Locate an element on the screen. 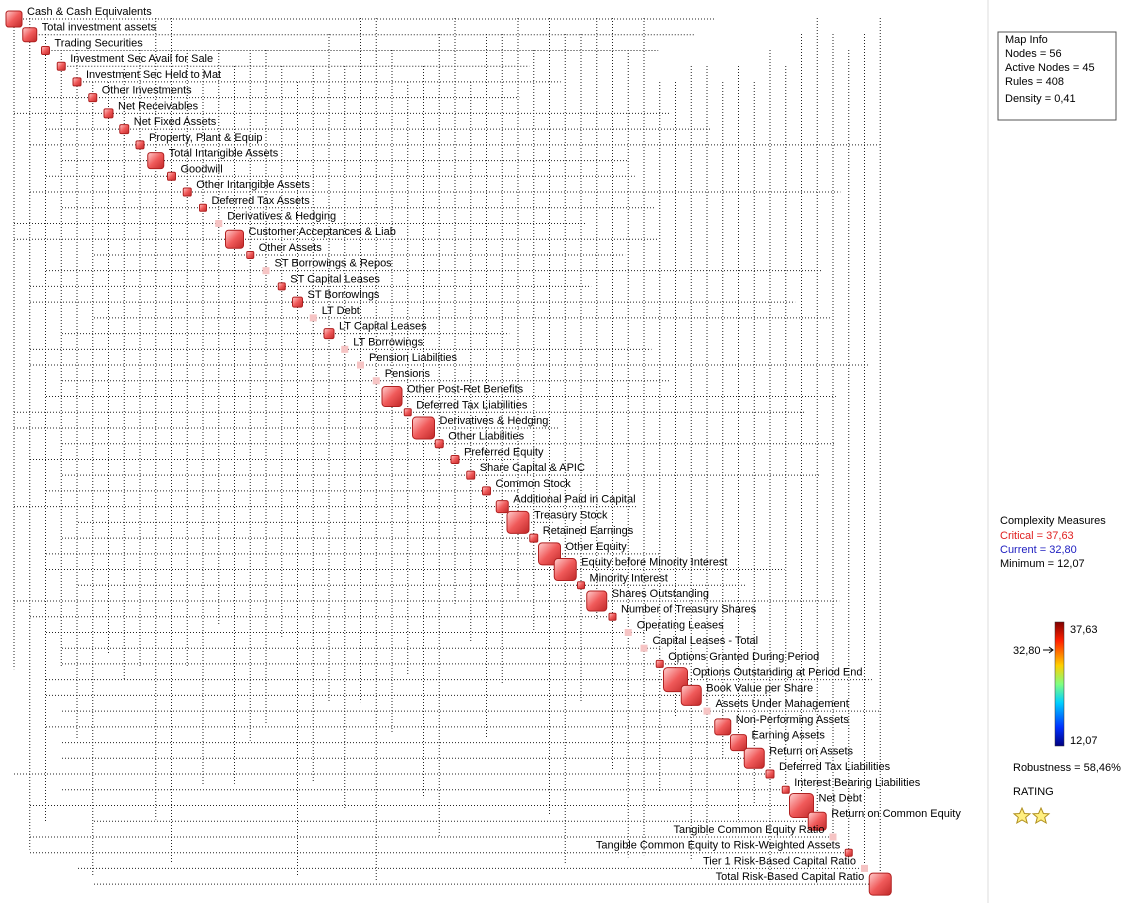 This screenshot has height=903, width=1133. node-label: Options Granted During Period is located at coordinates (743, 657).